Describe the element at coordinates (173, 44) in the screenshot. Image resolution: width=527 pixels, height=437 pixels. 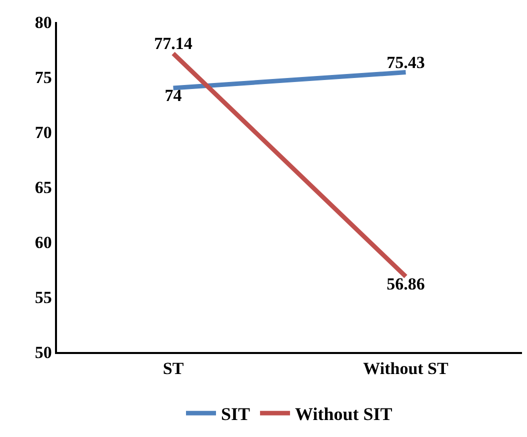
I see `data-label: 77.14` at that location.